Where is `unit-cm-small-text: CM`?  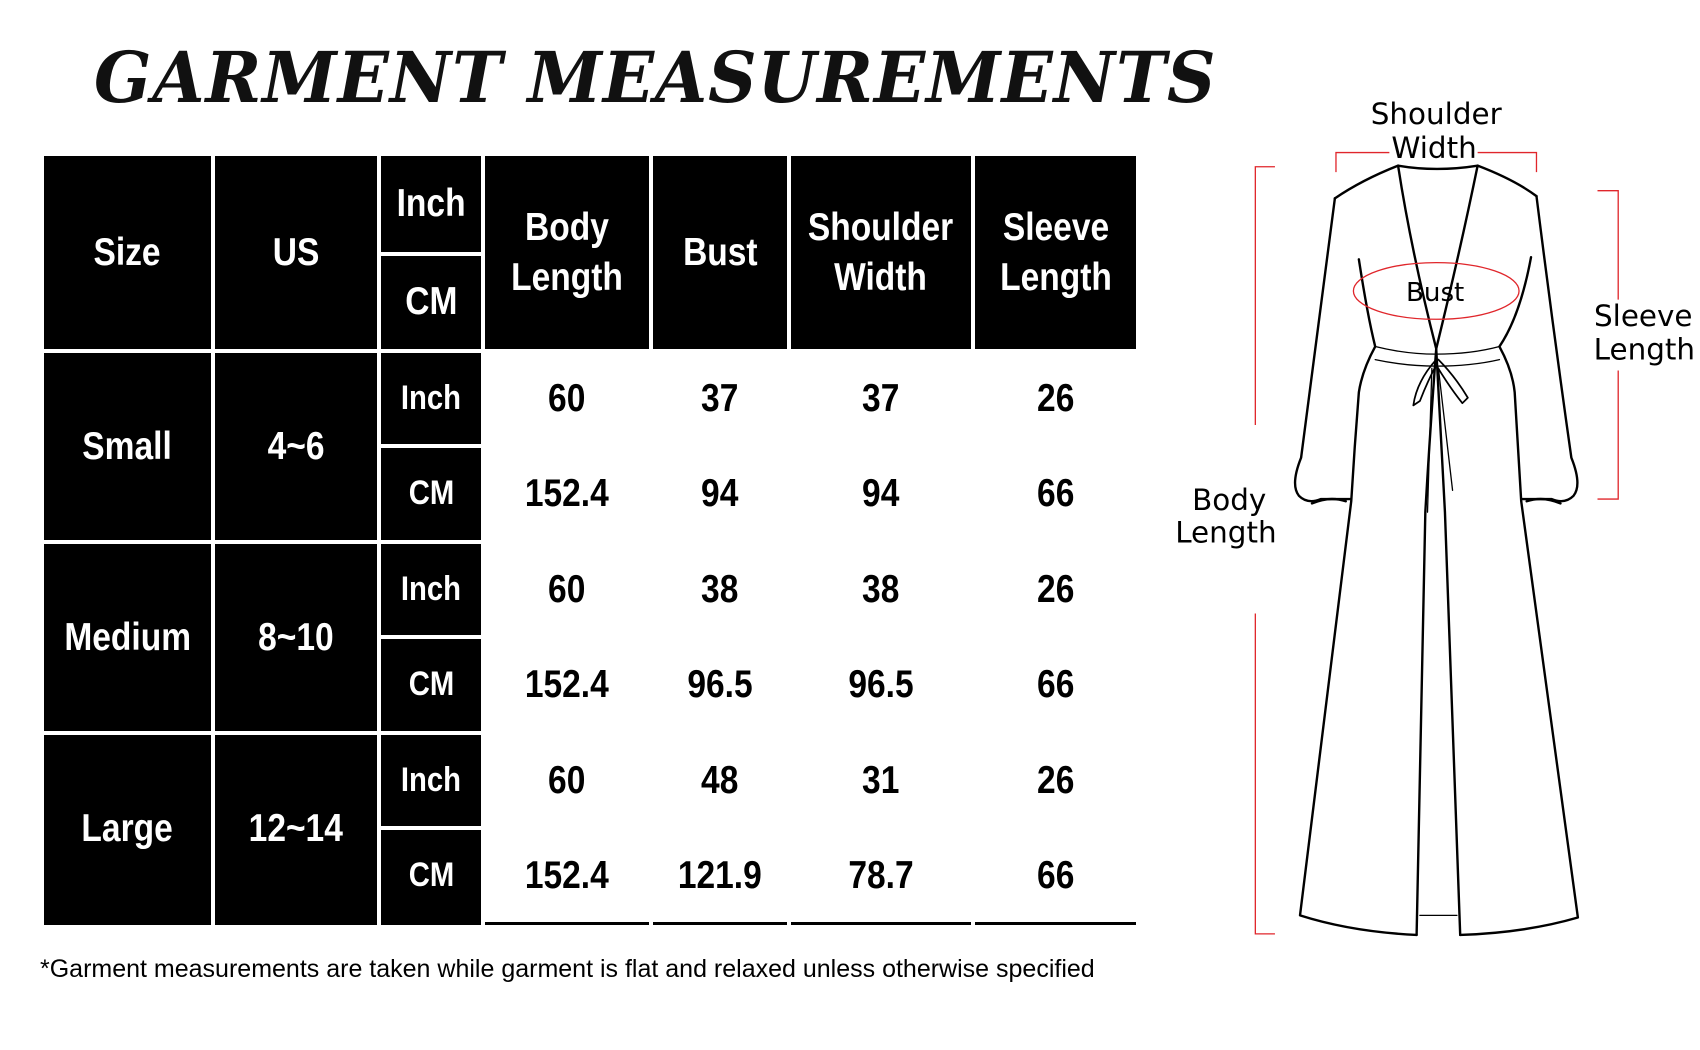
unit-cm-small-text: CM is located at coordinates (431, 493).